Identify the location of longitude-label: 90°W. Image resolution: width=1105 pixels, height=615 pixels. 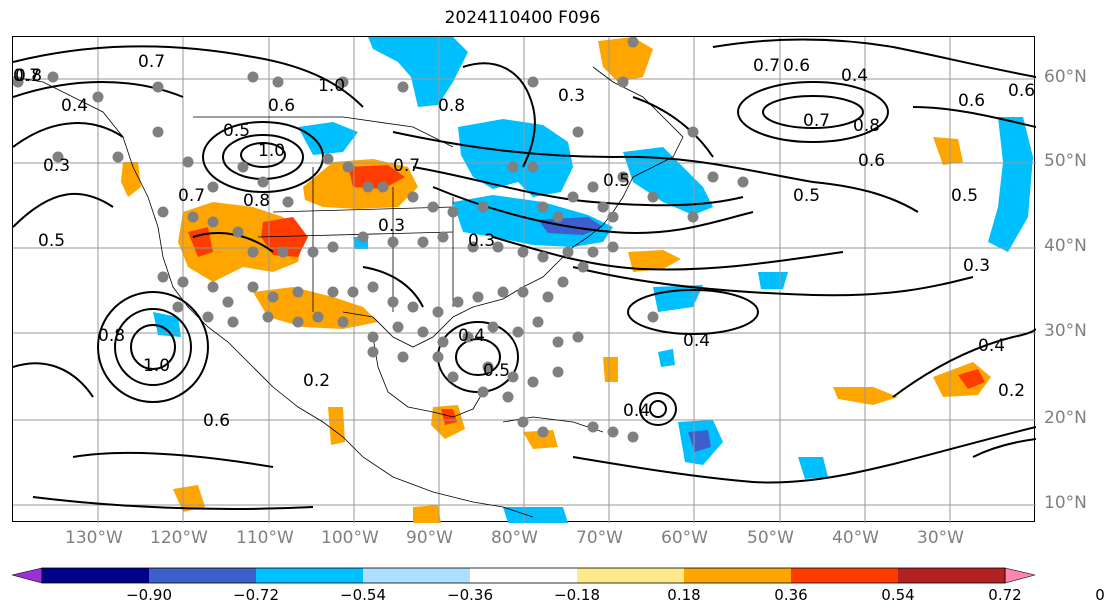
(429, 538).